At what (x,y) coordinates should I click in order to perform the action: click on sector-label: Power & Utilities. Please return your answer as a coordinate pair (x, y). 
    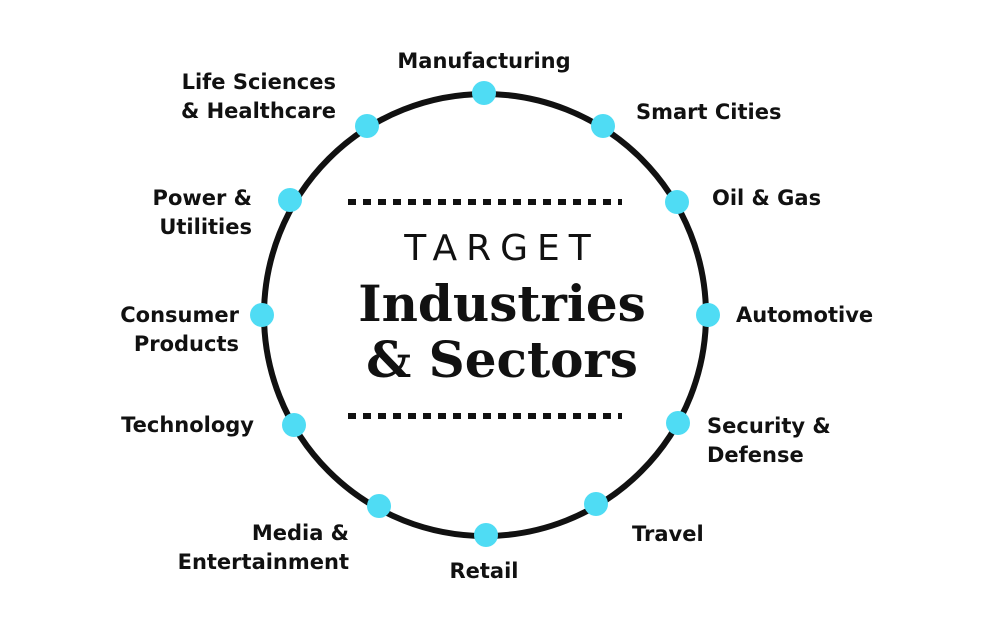
    Looking at the image, I should click on (202, 212).